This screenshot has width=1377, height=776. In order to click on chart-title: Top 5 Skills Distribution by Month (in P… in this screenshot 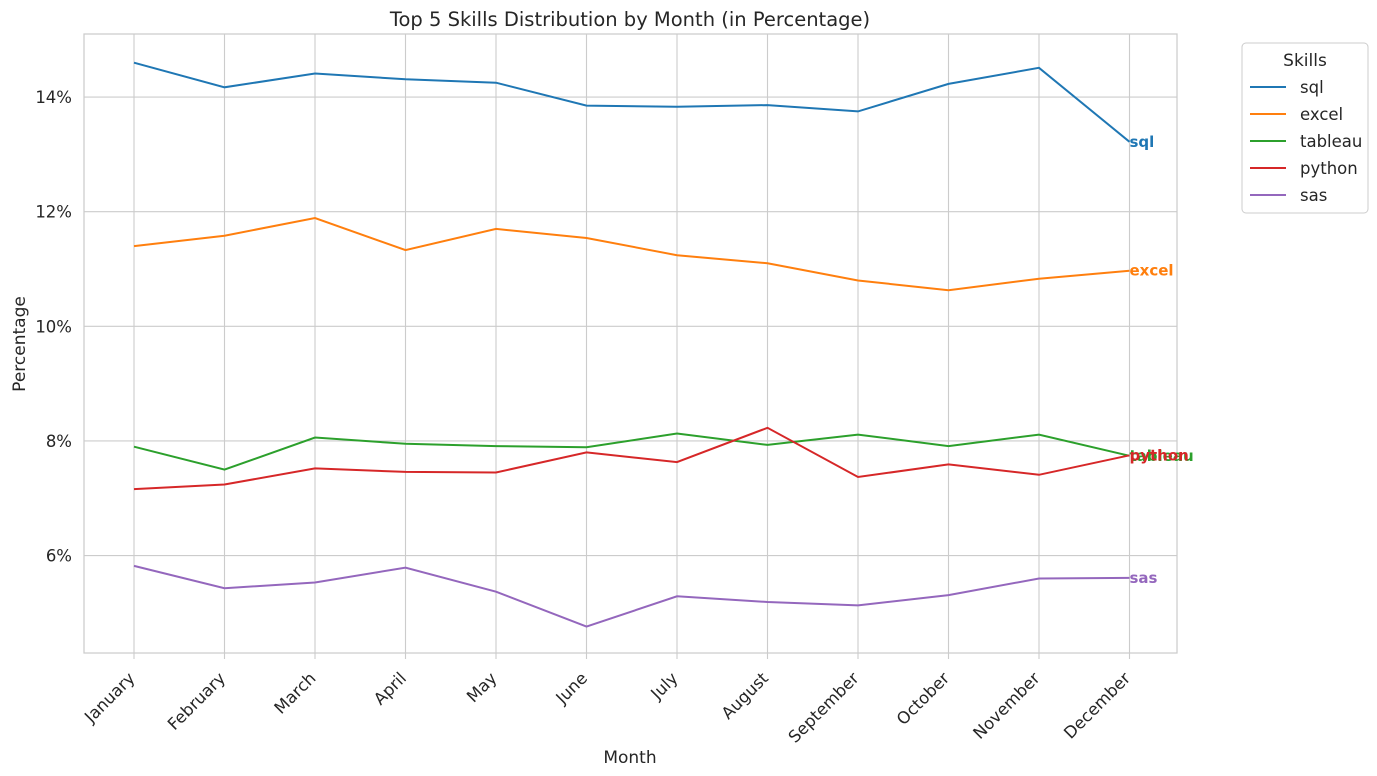, I will do `click(629, 19)`.